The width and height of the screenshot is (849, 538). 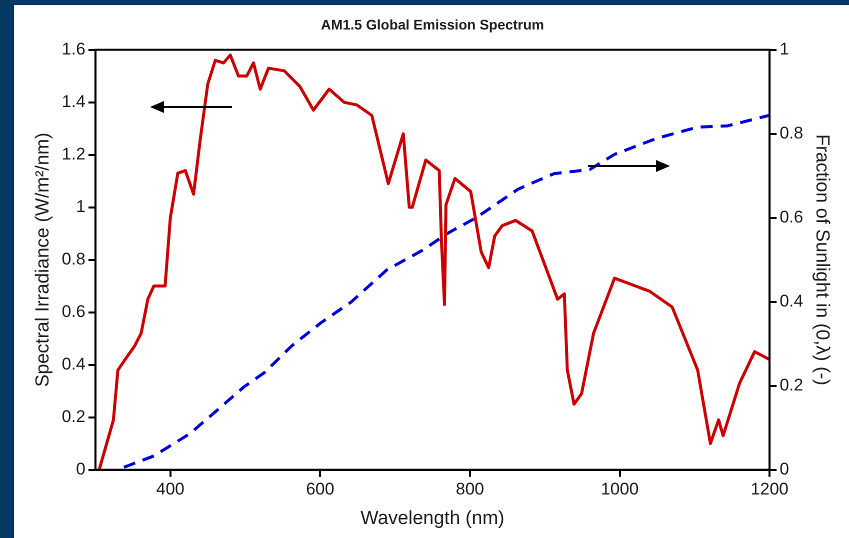 I want to click on y2-axis-title: Fraction of Sunlight in (0,λ) (-), so click(x=821, y=260).